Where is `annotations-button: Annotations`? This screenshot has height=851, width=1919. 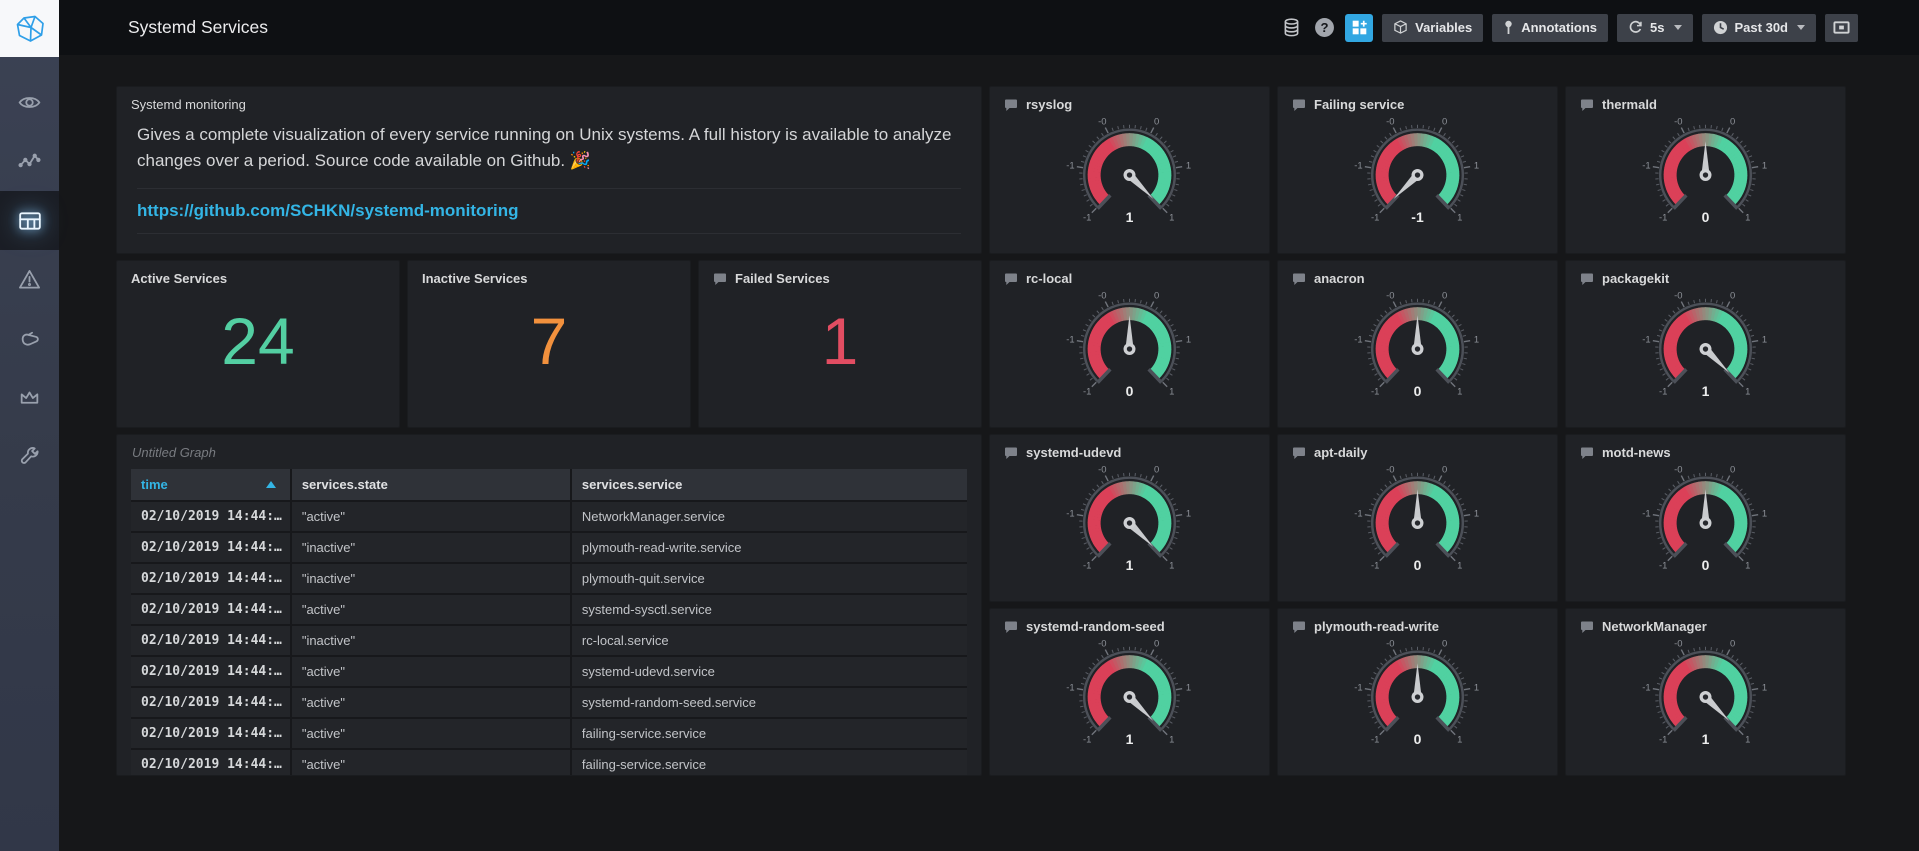
annotations-button: Annotations is located at coordinates (1550, 27).